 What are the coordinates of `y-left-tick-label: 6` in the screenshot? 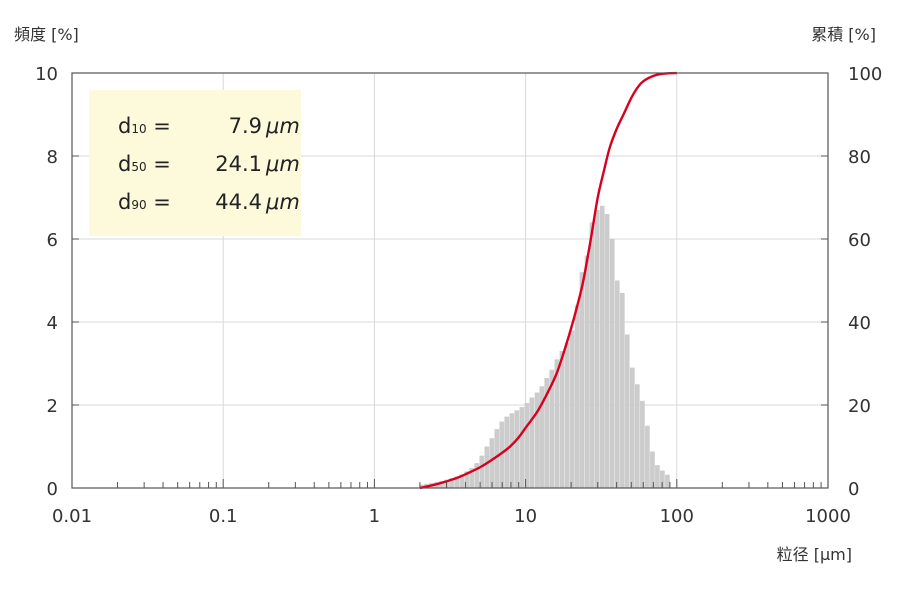 It's located at (52, 240).